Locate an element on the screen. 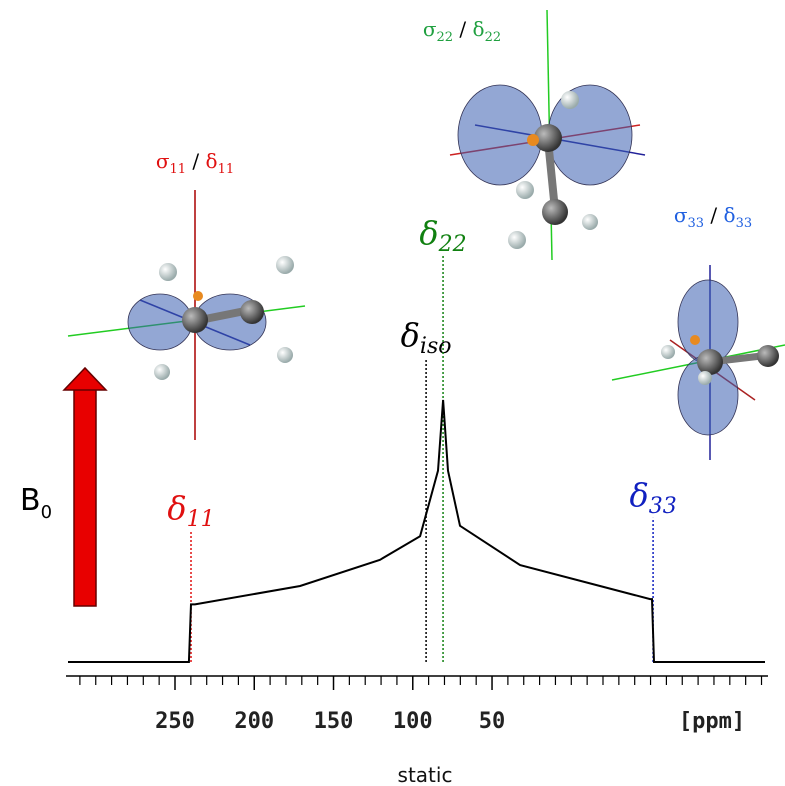 This screenshot has width=785, height=786. marker-label: δ33 is located at coordinates (652, 497).